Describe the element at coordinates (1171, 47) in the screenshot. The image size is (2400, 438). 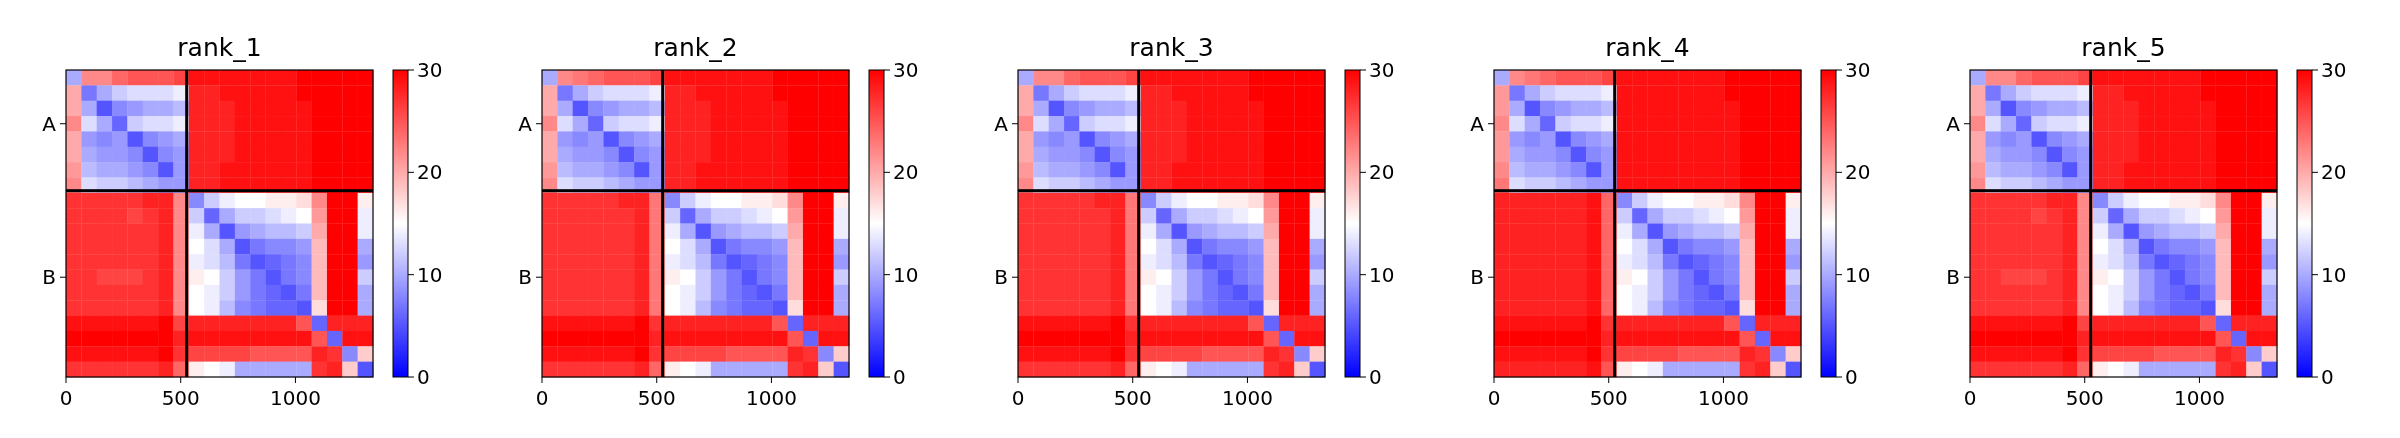
I see `chart-title: rank_3` at that location.